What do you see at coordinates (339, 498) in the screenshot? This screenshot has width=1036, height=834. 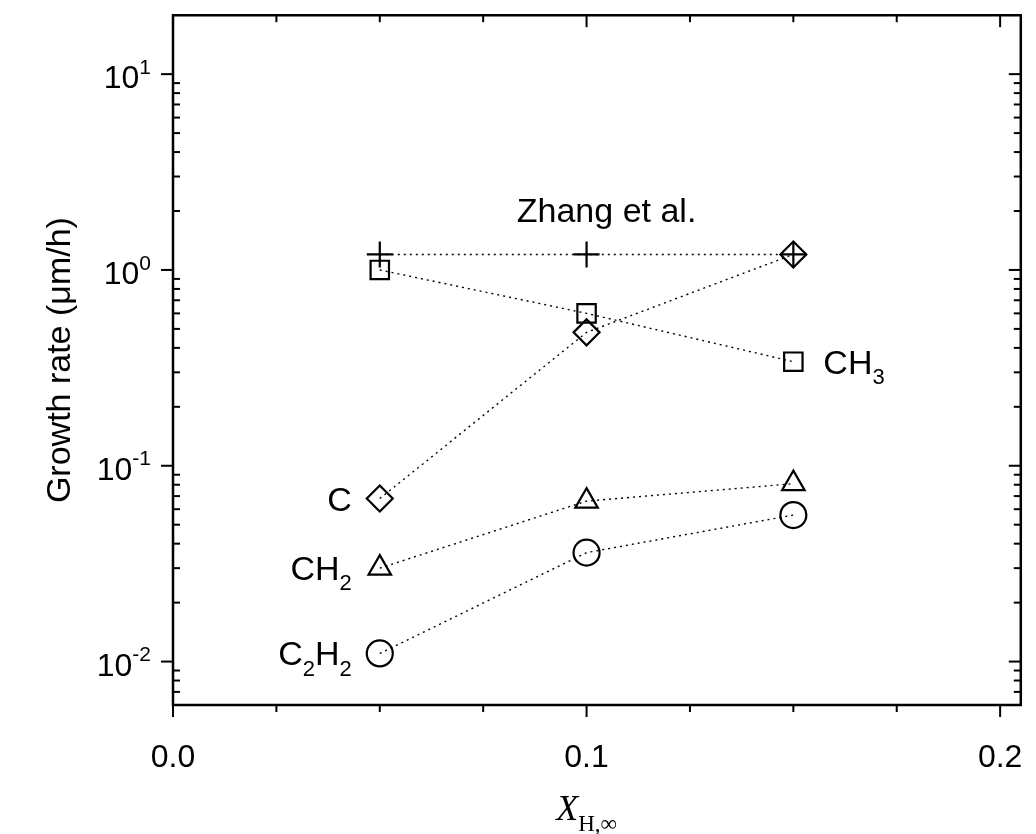 I see `series-label: C` at bounding box center [339, 498].